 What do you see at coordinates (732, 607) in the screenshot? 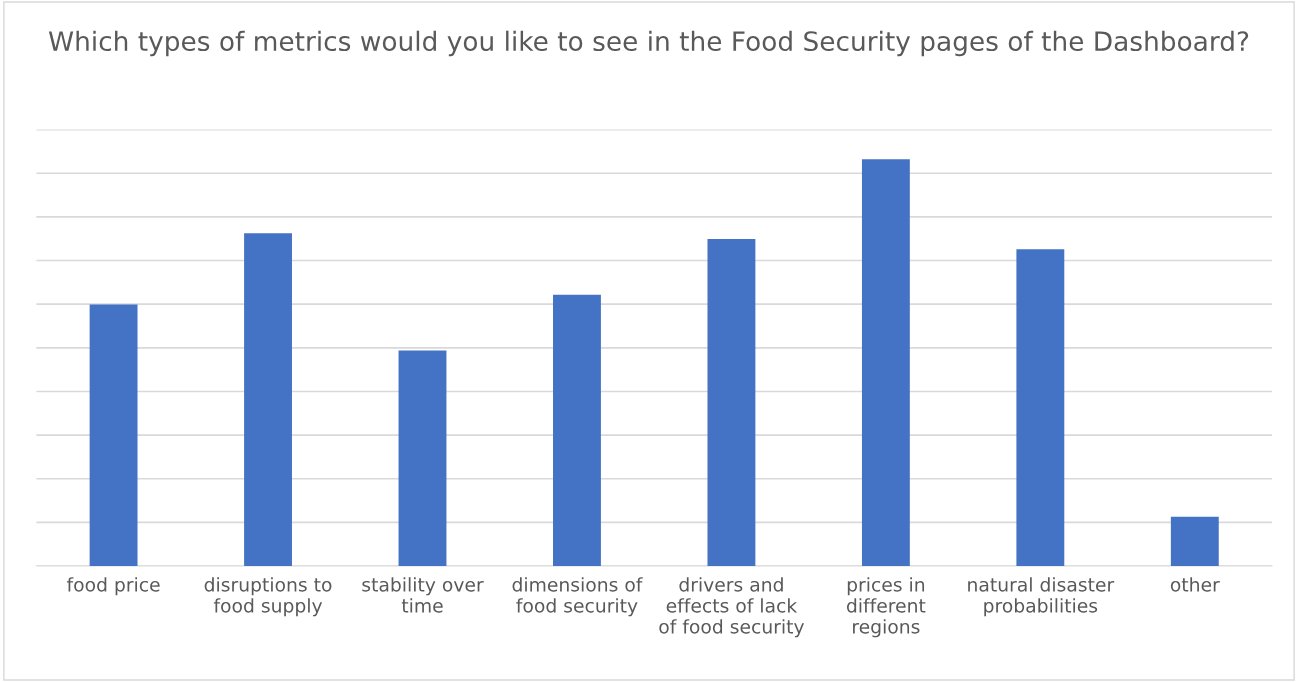
I see `x-tick-label: drivers and effects of lack of food security` at bounding box center [732, 607].